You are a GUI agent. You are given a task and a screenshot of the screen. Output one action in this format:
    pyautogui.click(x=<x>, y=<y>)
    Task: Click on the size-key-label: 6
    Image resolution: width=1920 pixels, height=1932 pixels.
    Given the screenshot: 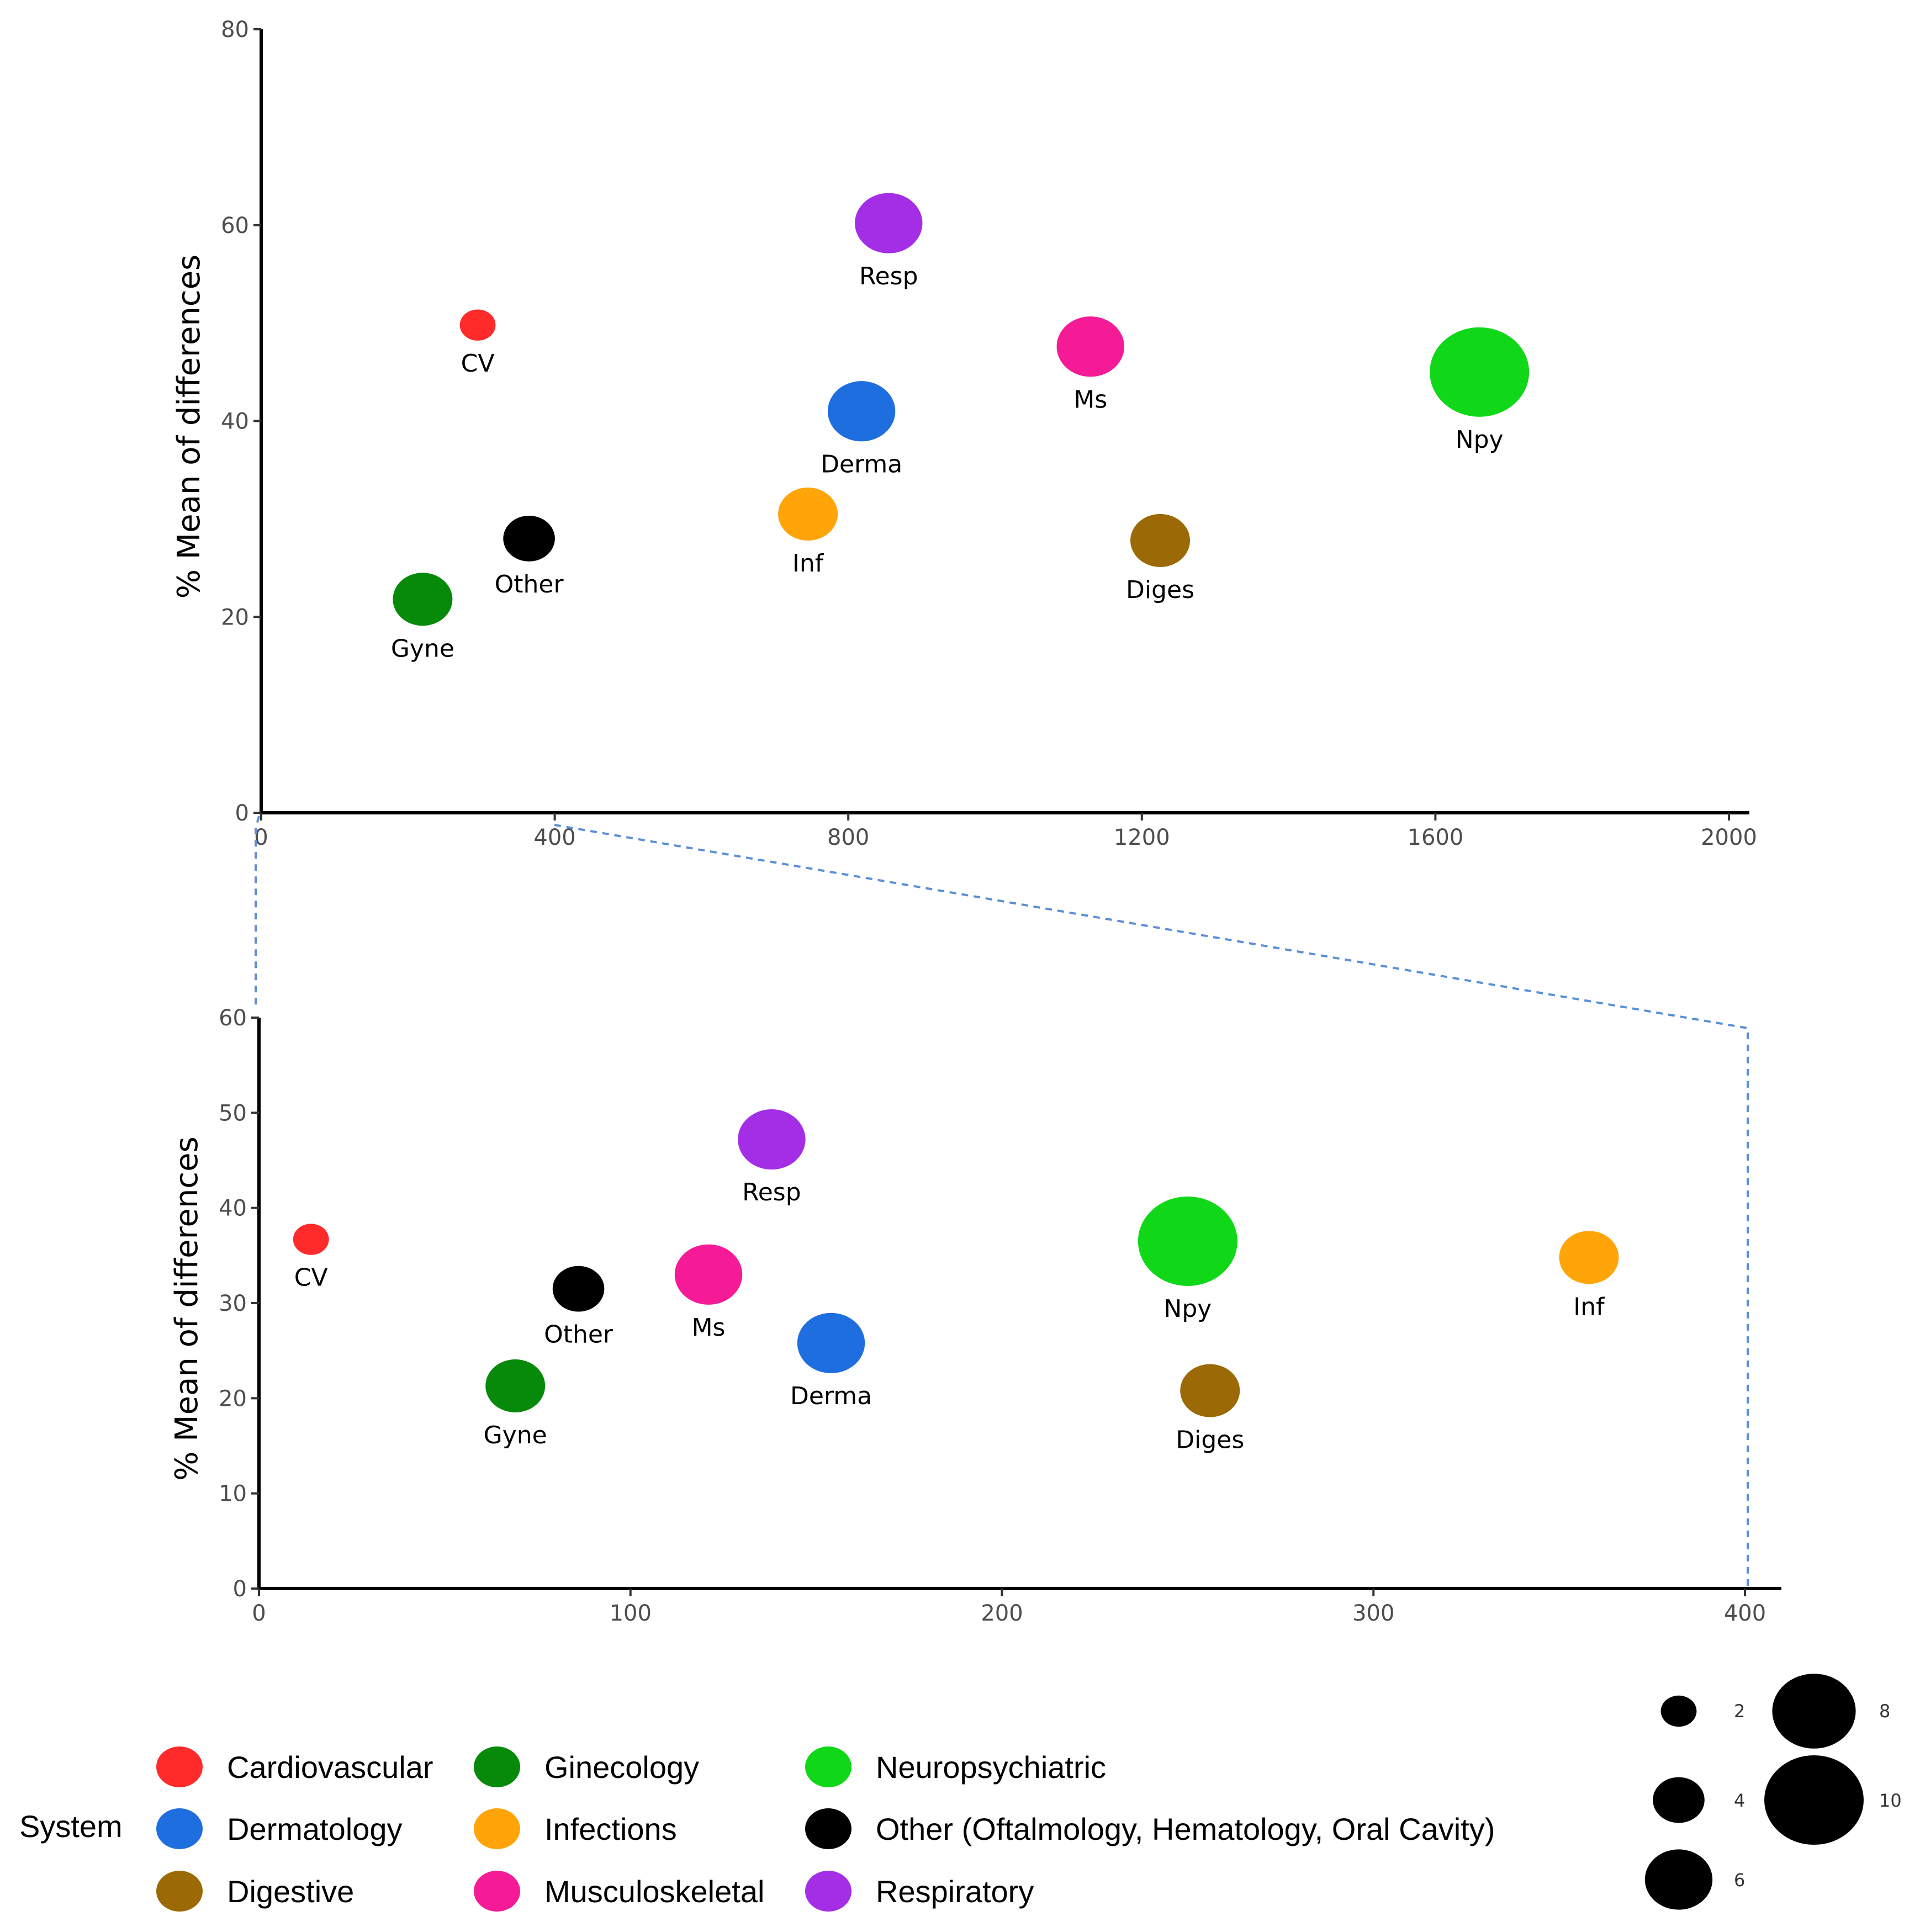 What is the action you would take?
    pyautogui.click(x=1740, y=1880)
    